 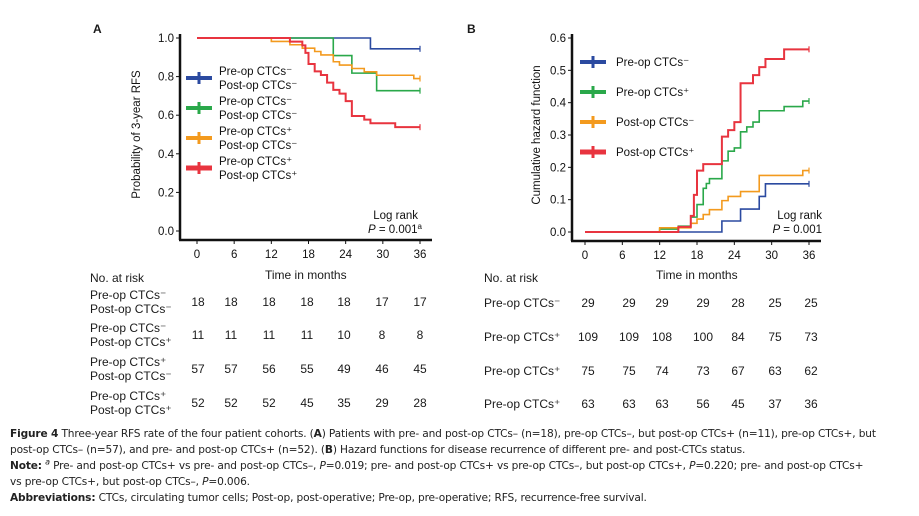 What do you see at coordinates (258, 176) in the screenshot?
I see `legend-label-line2: Post-op CTCs⁺` at bounding box center [258, 176].